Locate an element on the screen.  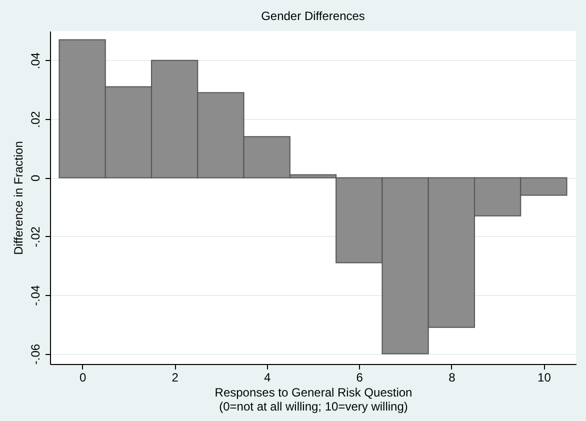
y-axis-title: Difference in Fraction is located at coordinates (19, 198).